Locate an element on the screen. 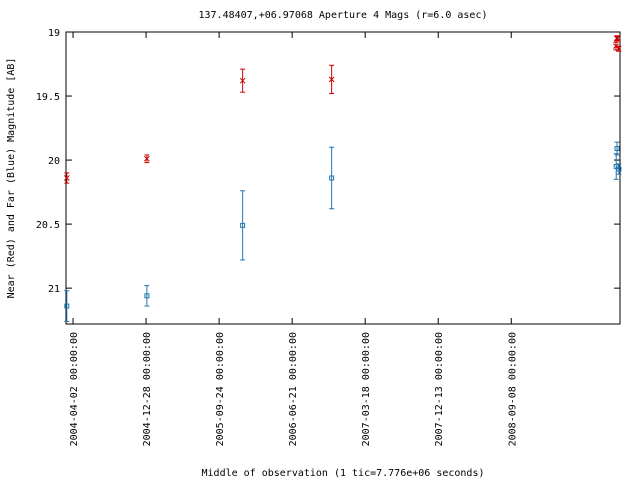 This screenshot has width=640, height=480. y-tick-label: 21 is located at coordinates (54, 289).